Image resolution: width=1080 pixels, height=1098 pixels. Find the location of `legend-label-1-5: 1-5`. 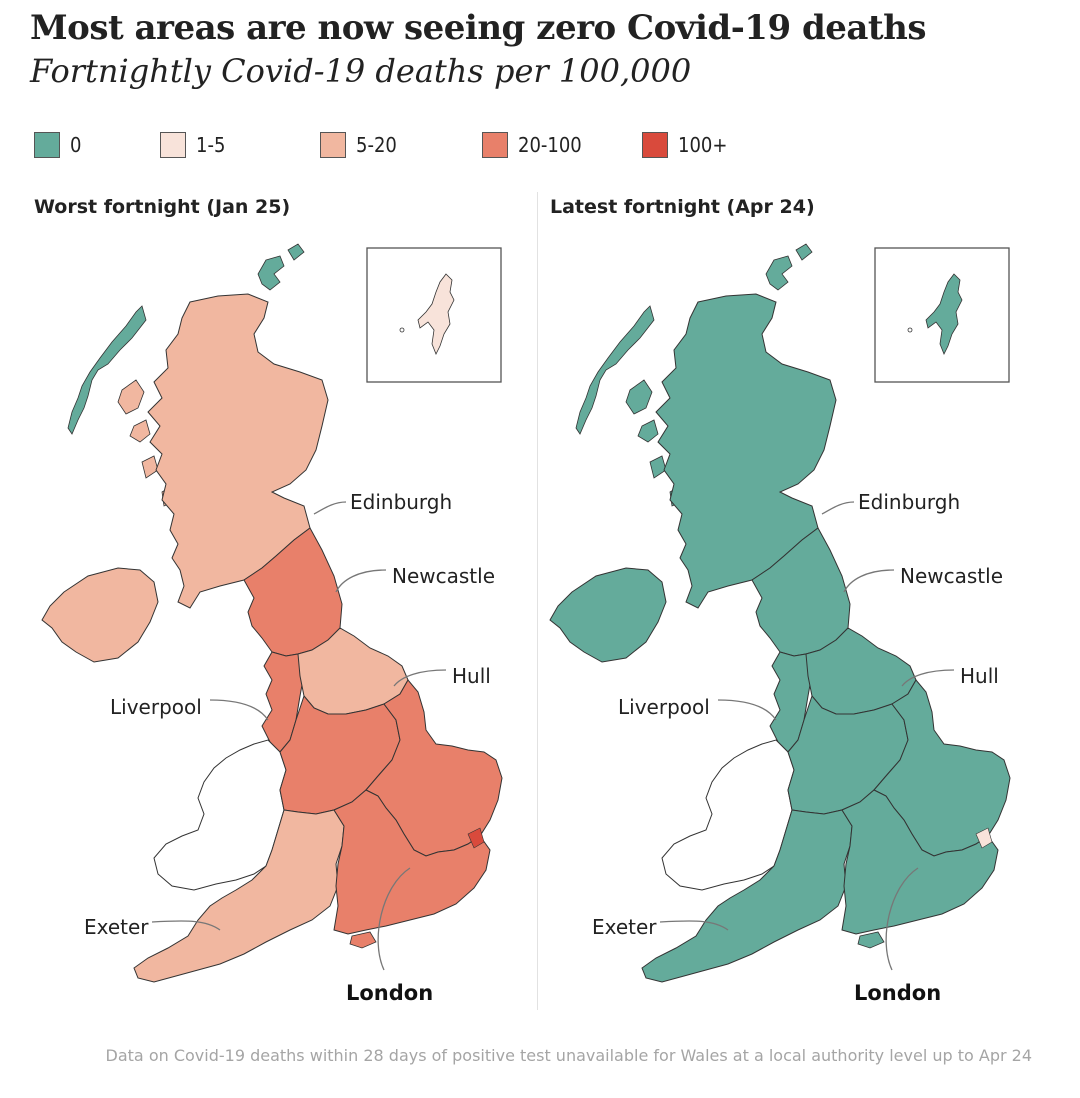

legend-label-1-5: 1-5 is located at coordinates (211, 145).